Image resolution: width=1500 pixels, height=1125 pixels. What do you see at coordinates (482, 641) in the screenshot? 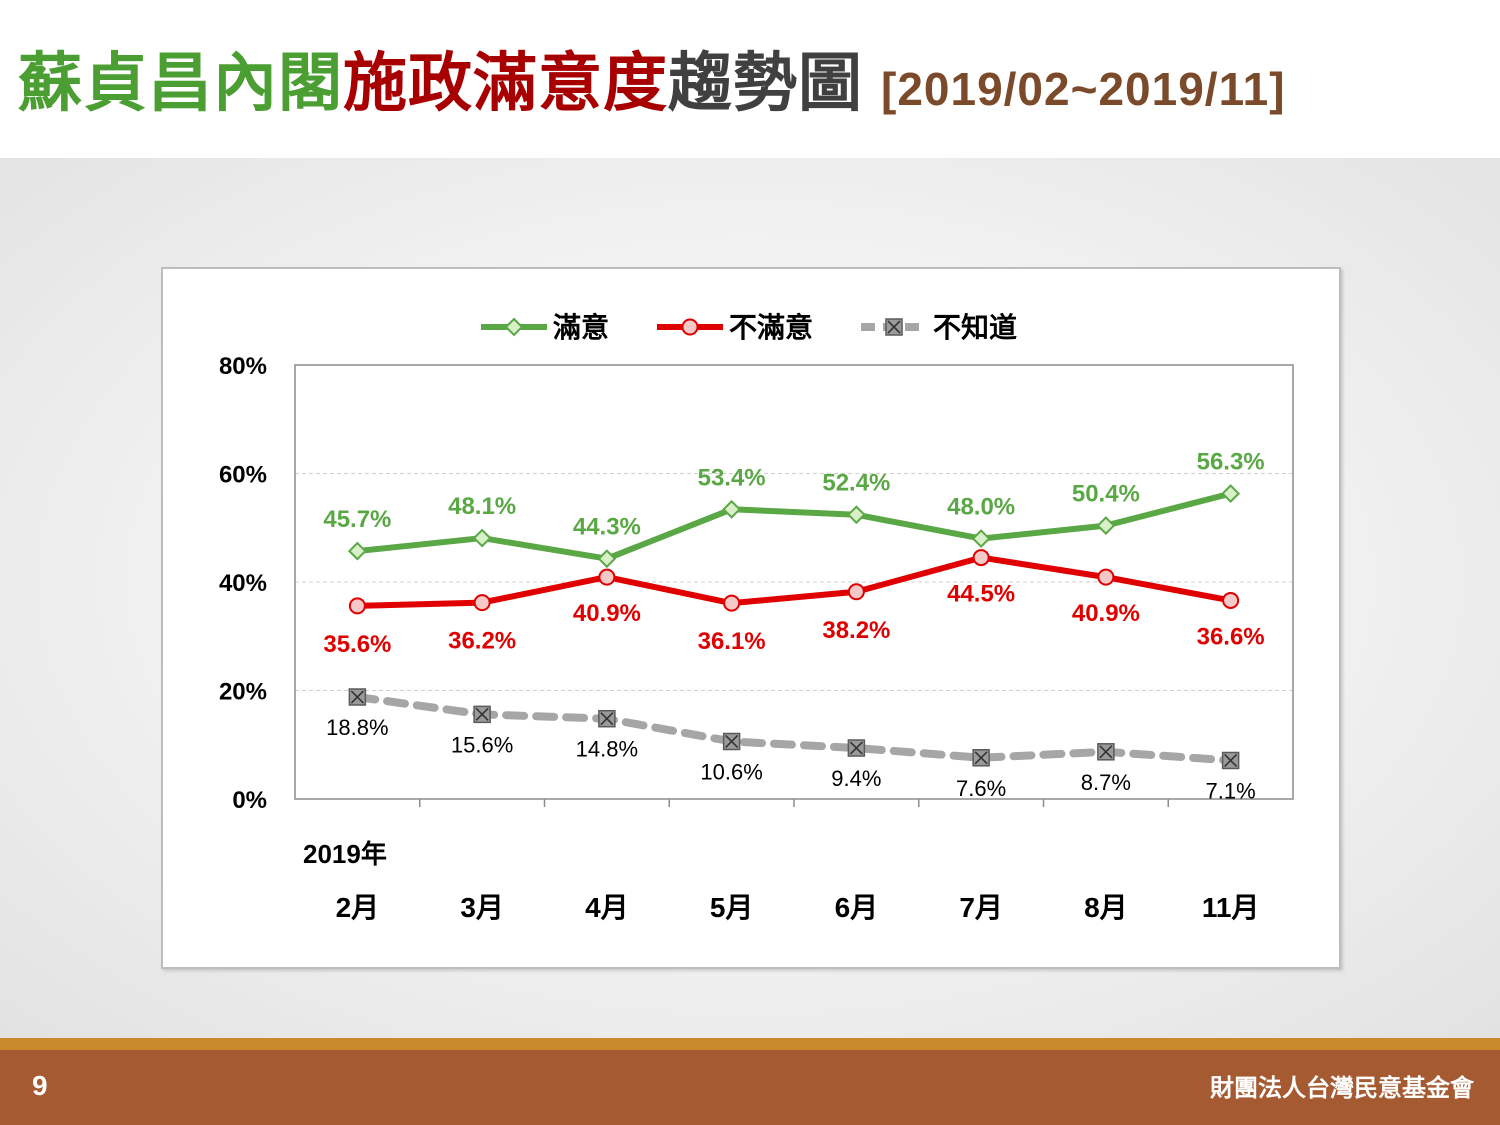
I see `data-label-dissatisfied: 36.2%` at bounding box center [482, 641].